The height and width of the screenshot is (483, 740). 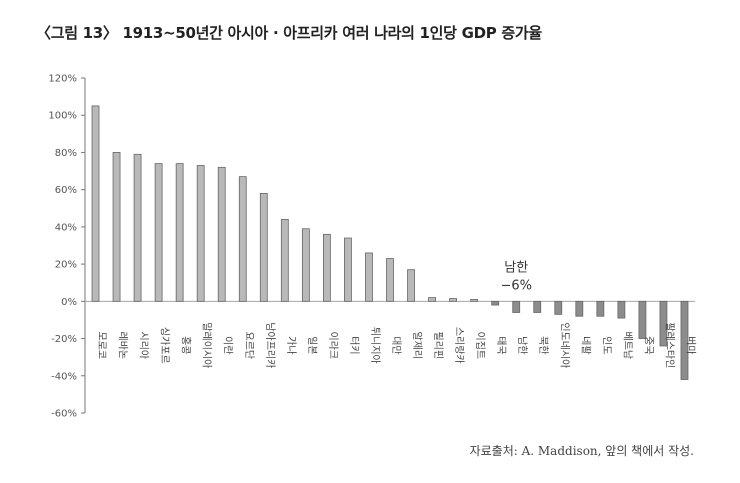 I want to click on category-label: 인도, so click(x=606, y=345).